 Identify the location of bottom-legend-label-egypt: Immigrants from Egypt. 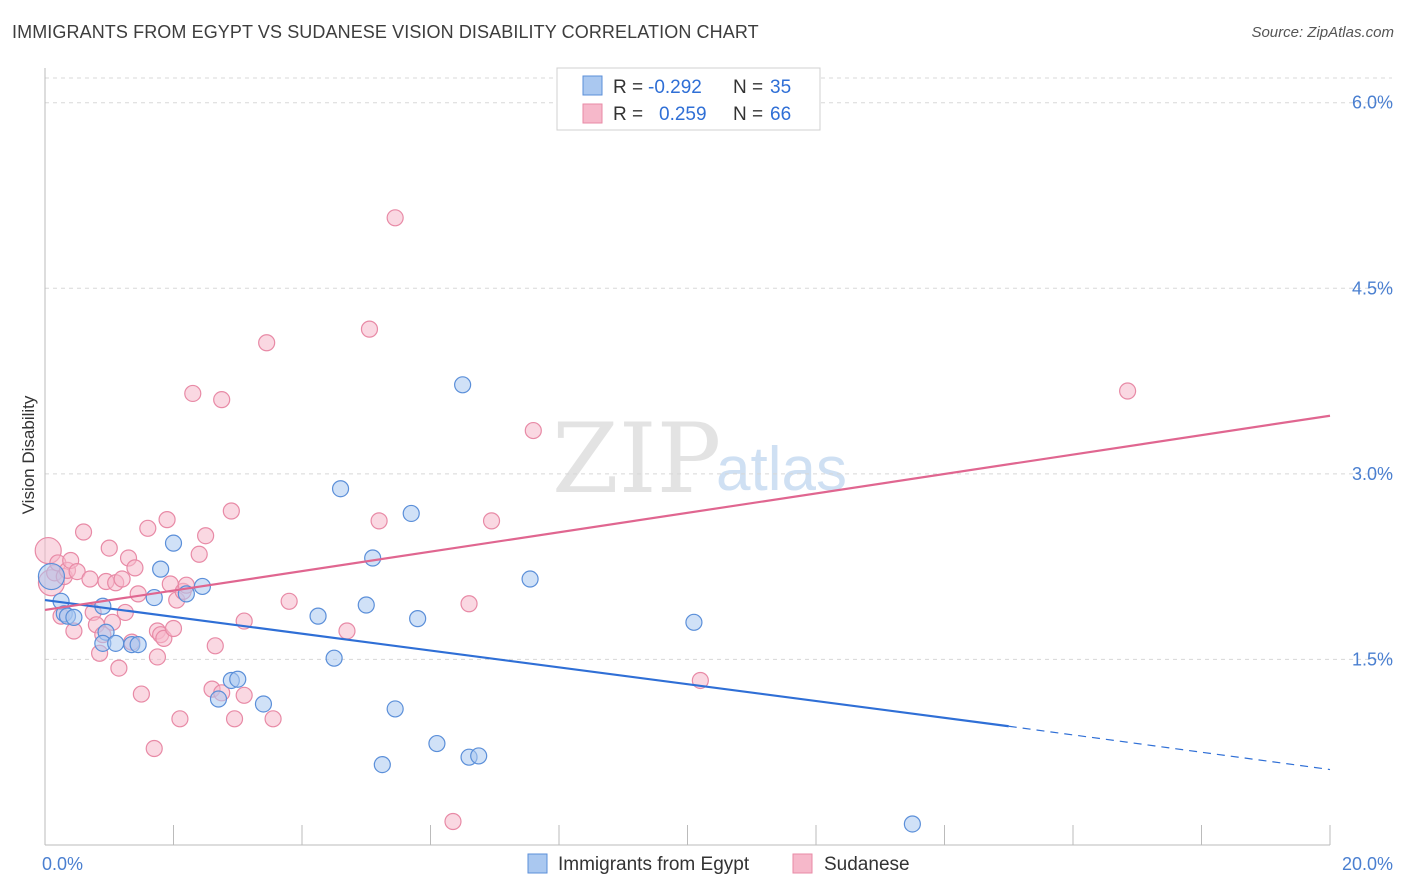
(654, 864).